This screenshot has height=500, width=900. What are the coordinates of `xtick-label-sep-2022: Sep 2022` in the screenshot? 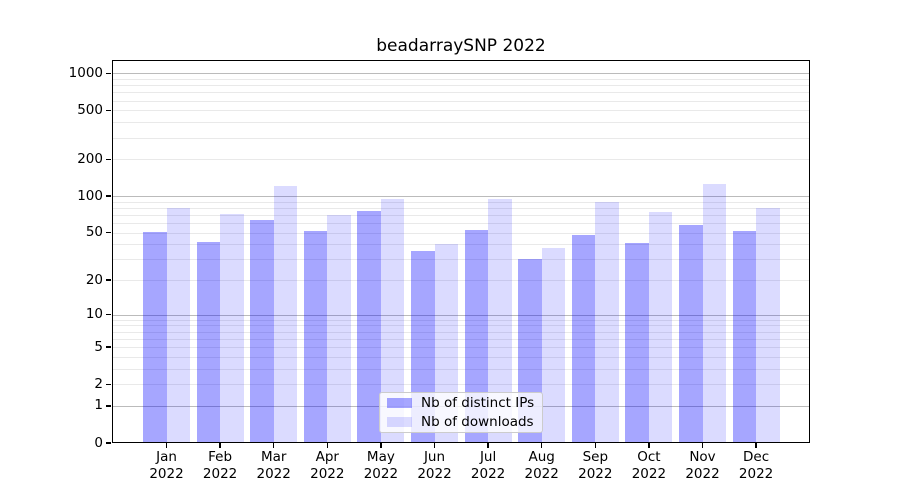 It's located at (595, 466).